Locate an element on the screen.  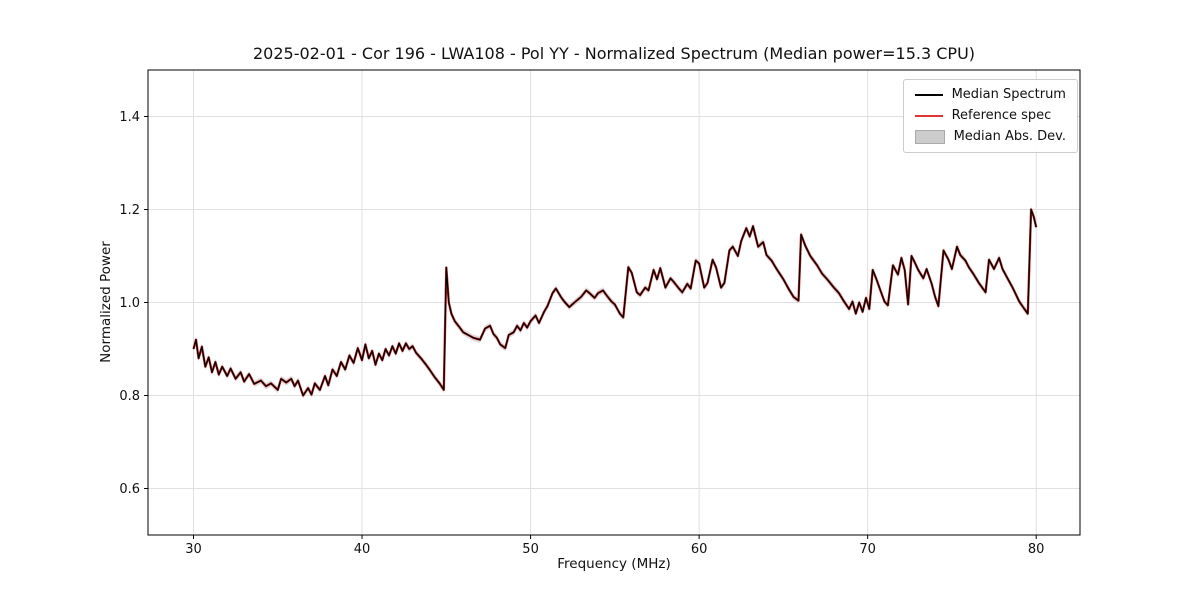
legend-entry-reference-spec: Reference spec is located at coordinates (990, 115).